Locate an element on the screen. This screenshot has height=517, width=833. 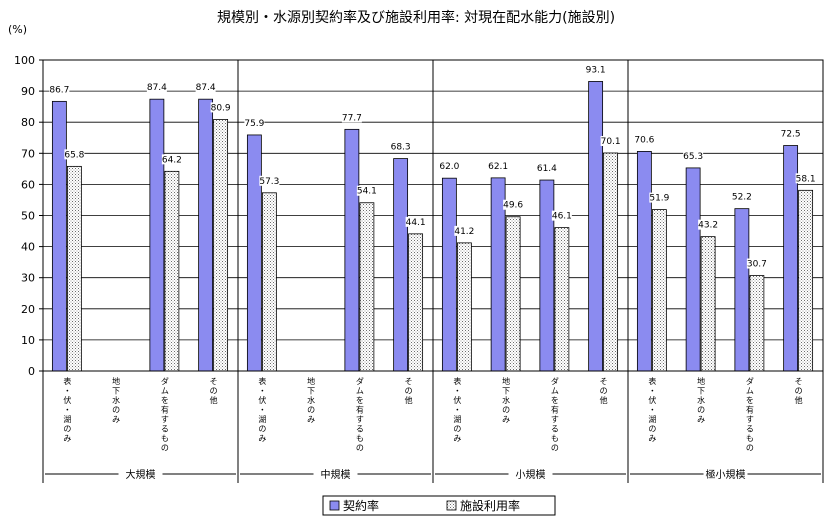
data-label: 77.7 is located at coordinates (352, 118).